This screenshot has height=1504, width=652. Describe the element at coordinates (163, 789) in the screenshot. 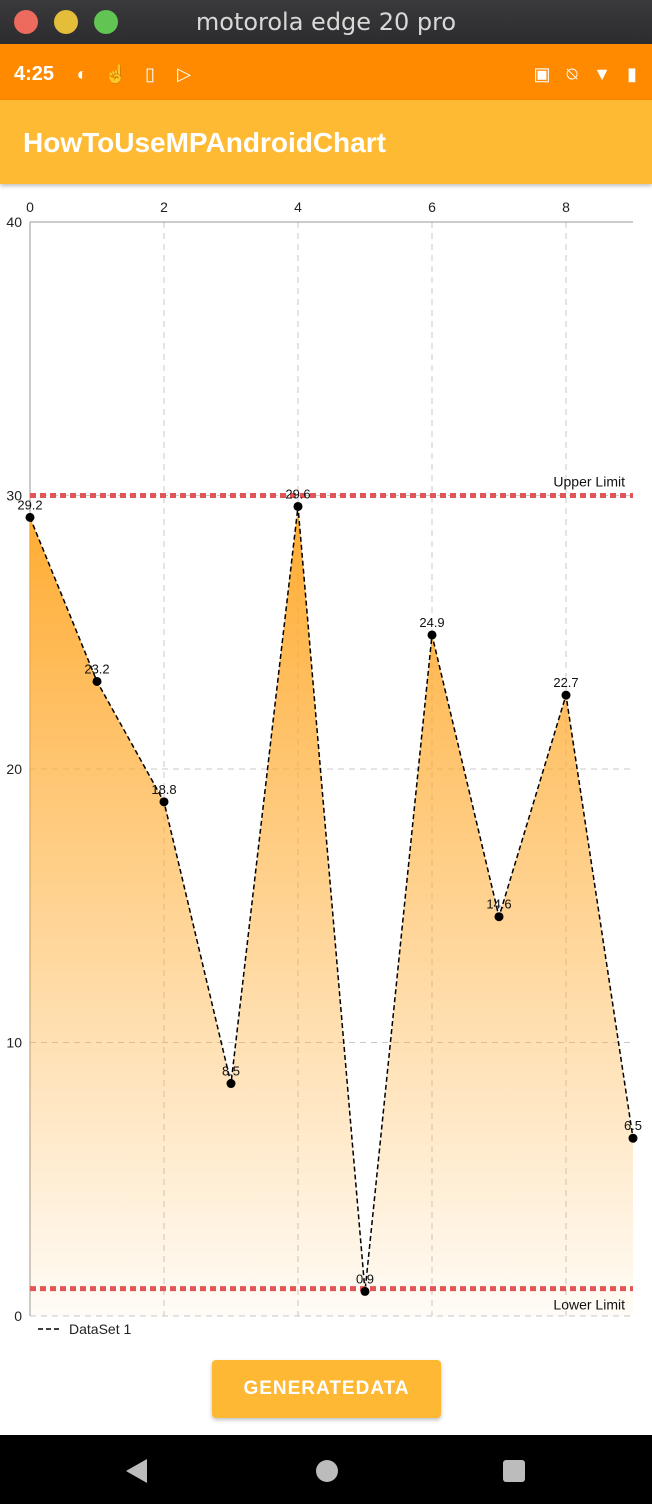

I see `data-label: 18.8` at that location.